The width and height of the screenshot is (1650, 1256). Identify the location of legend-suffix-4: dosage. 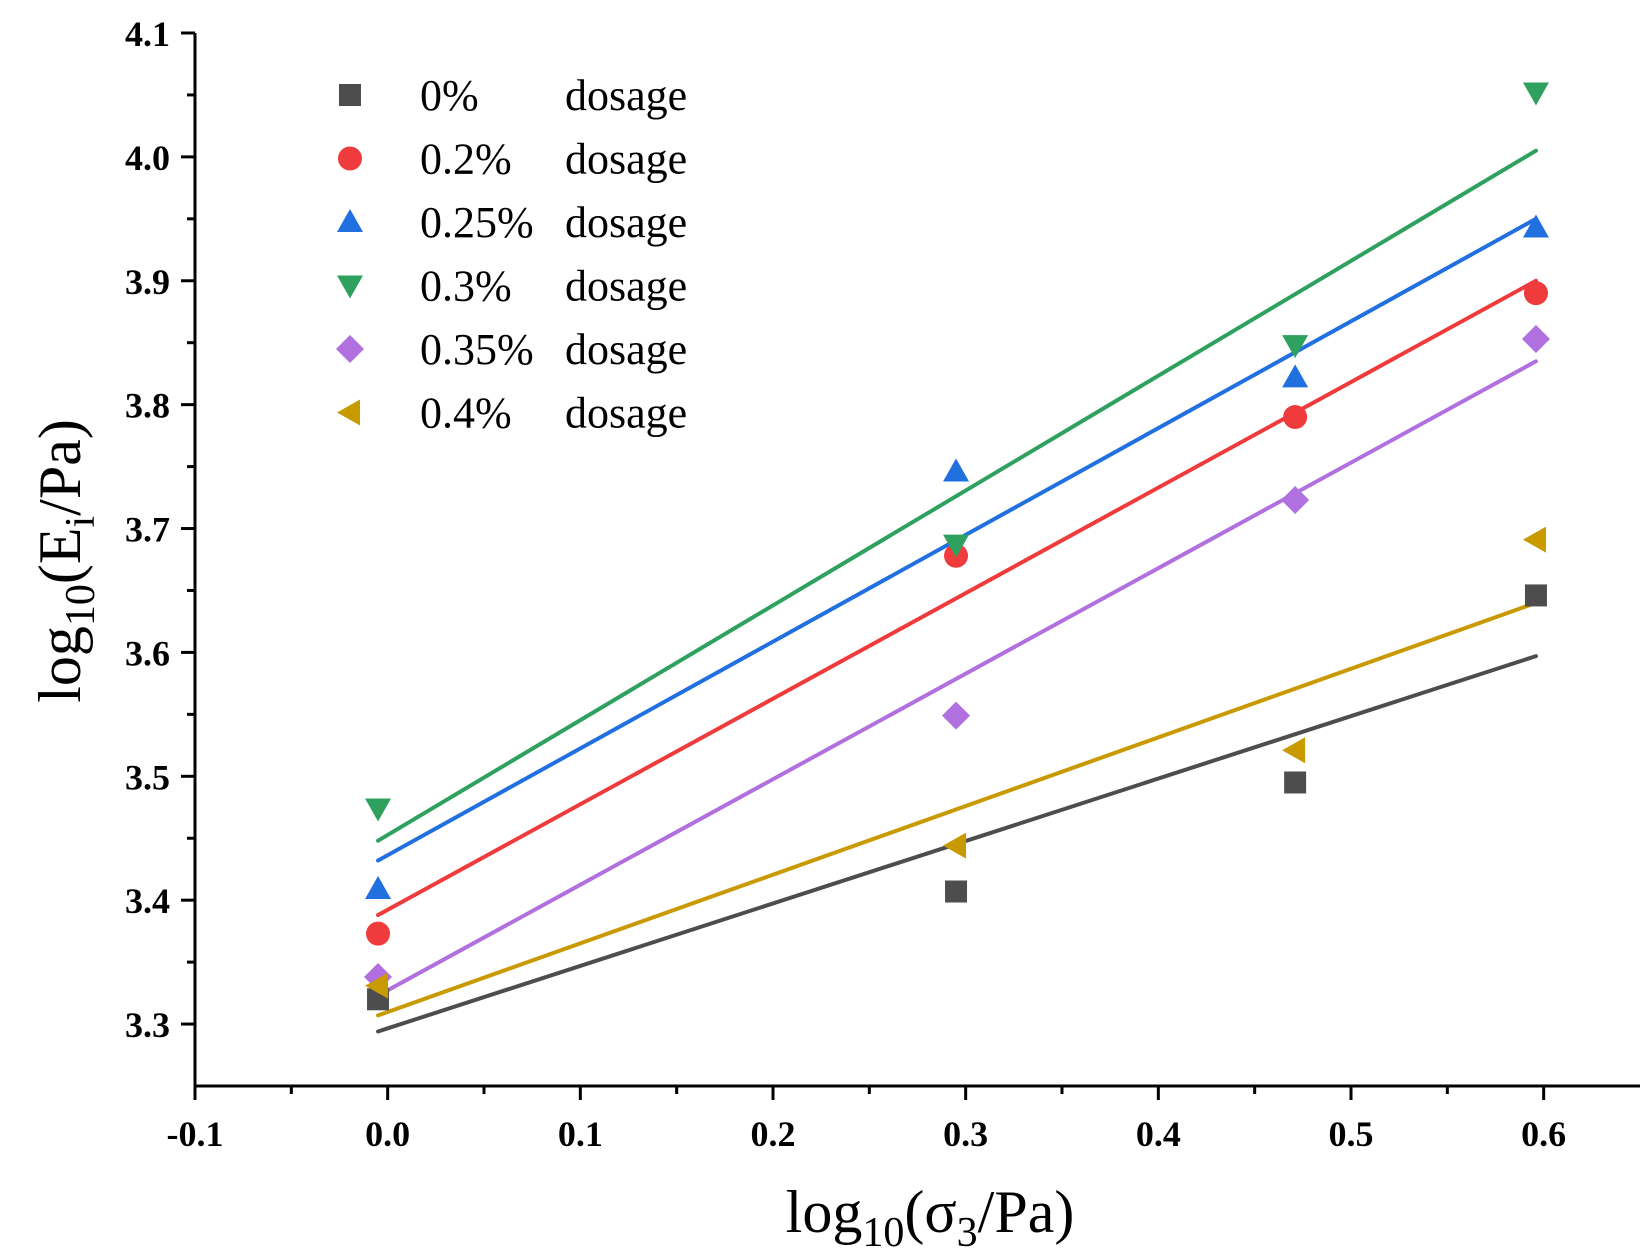
(626, 349).